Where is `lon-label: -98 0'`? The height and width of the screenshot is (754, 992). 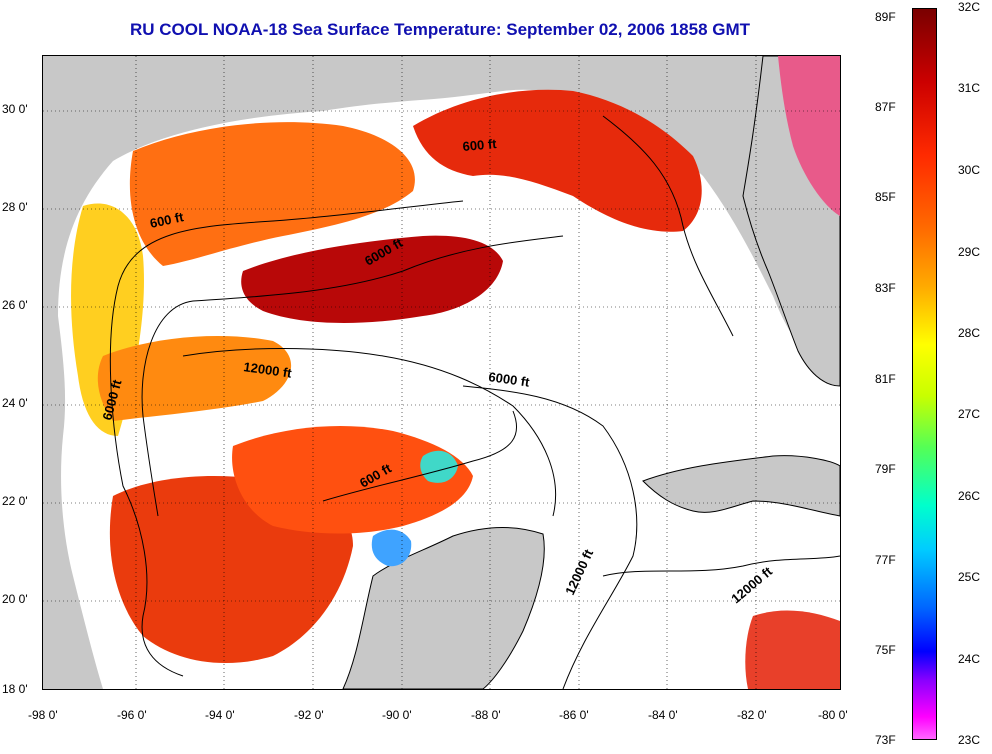
lon-label: -98 0' is located at coordinates (43, 715).